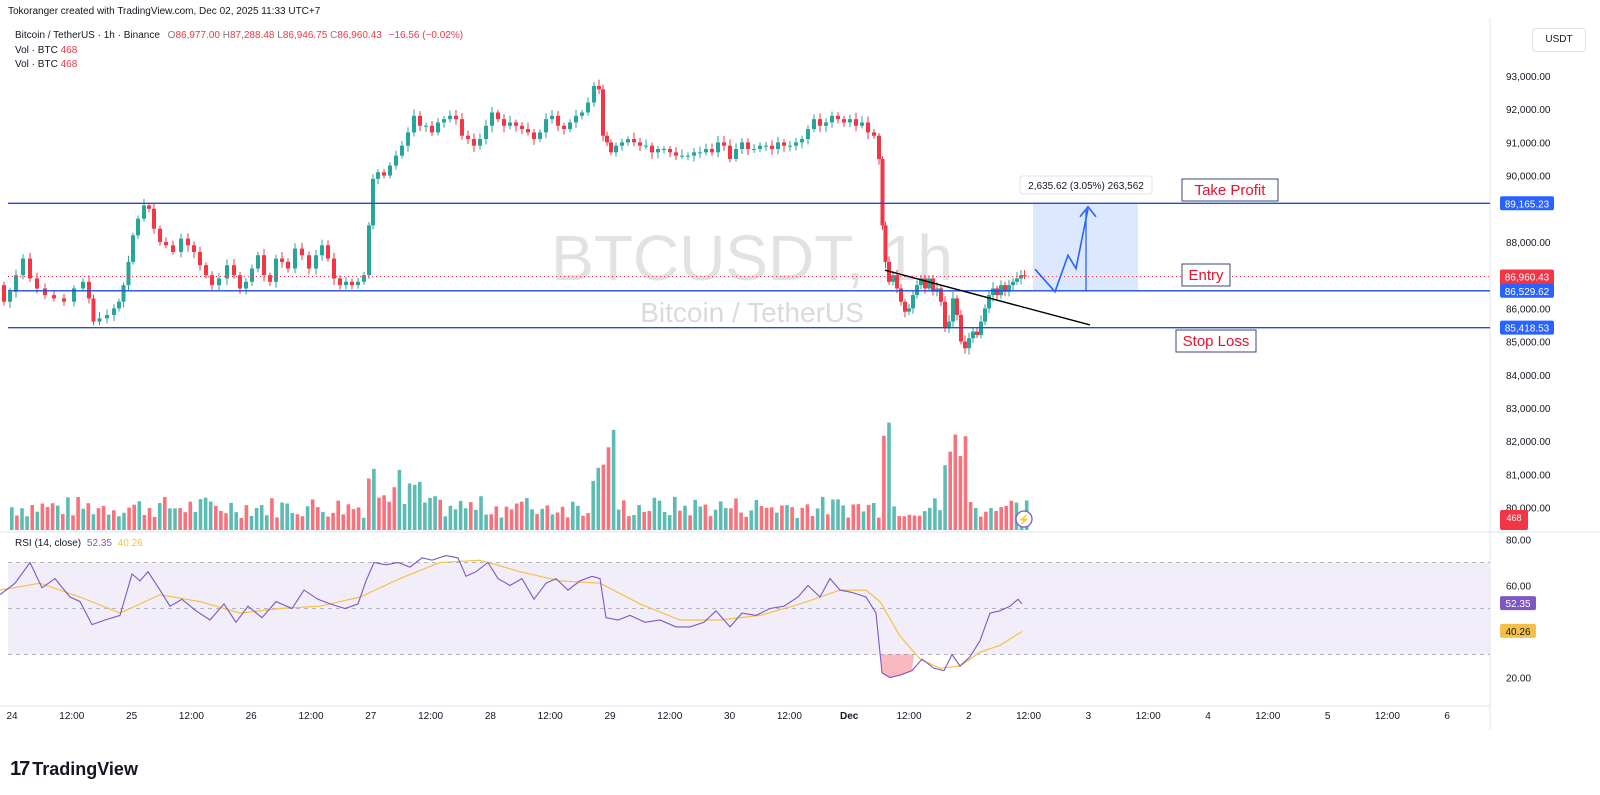  What do you see at coordinates (74, 769) in the screenshot?
I see `tradingview-logo: 17 TradingView` at bounding box center [74, 769].